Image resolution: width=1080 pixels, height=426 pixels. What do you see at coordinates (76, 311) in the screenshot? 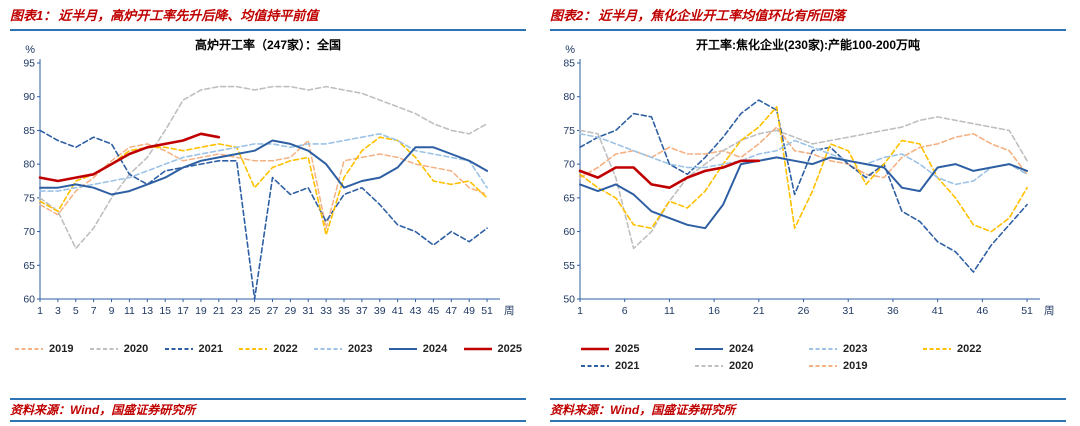
I see `svg-text: 5` at bounding box center [76, 311].